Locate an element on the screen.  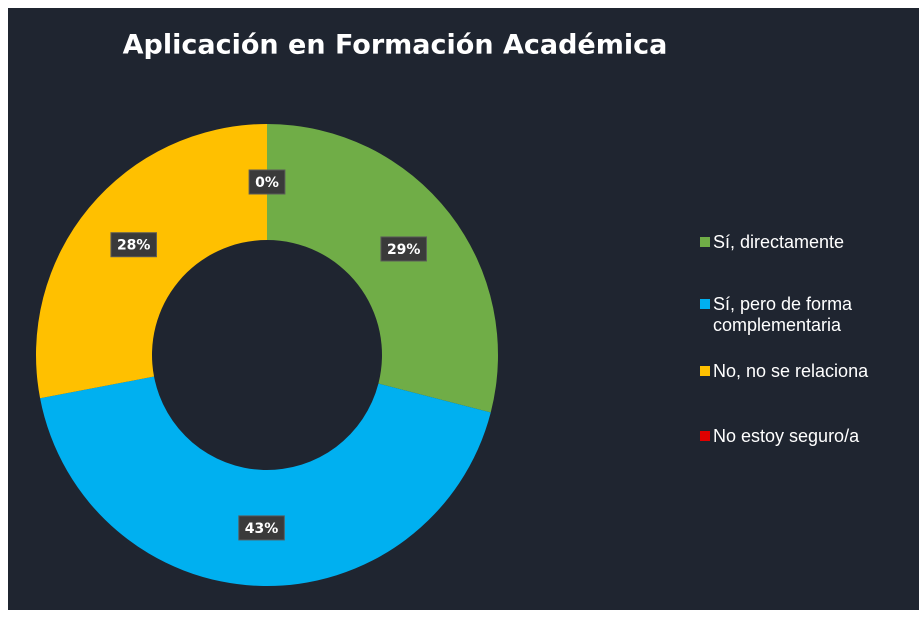
data-label: 0% is located at coordinates (267, 183).